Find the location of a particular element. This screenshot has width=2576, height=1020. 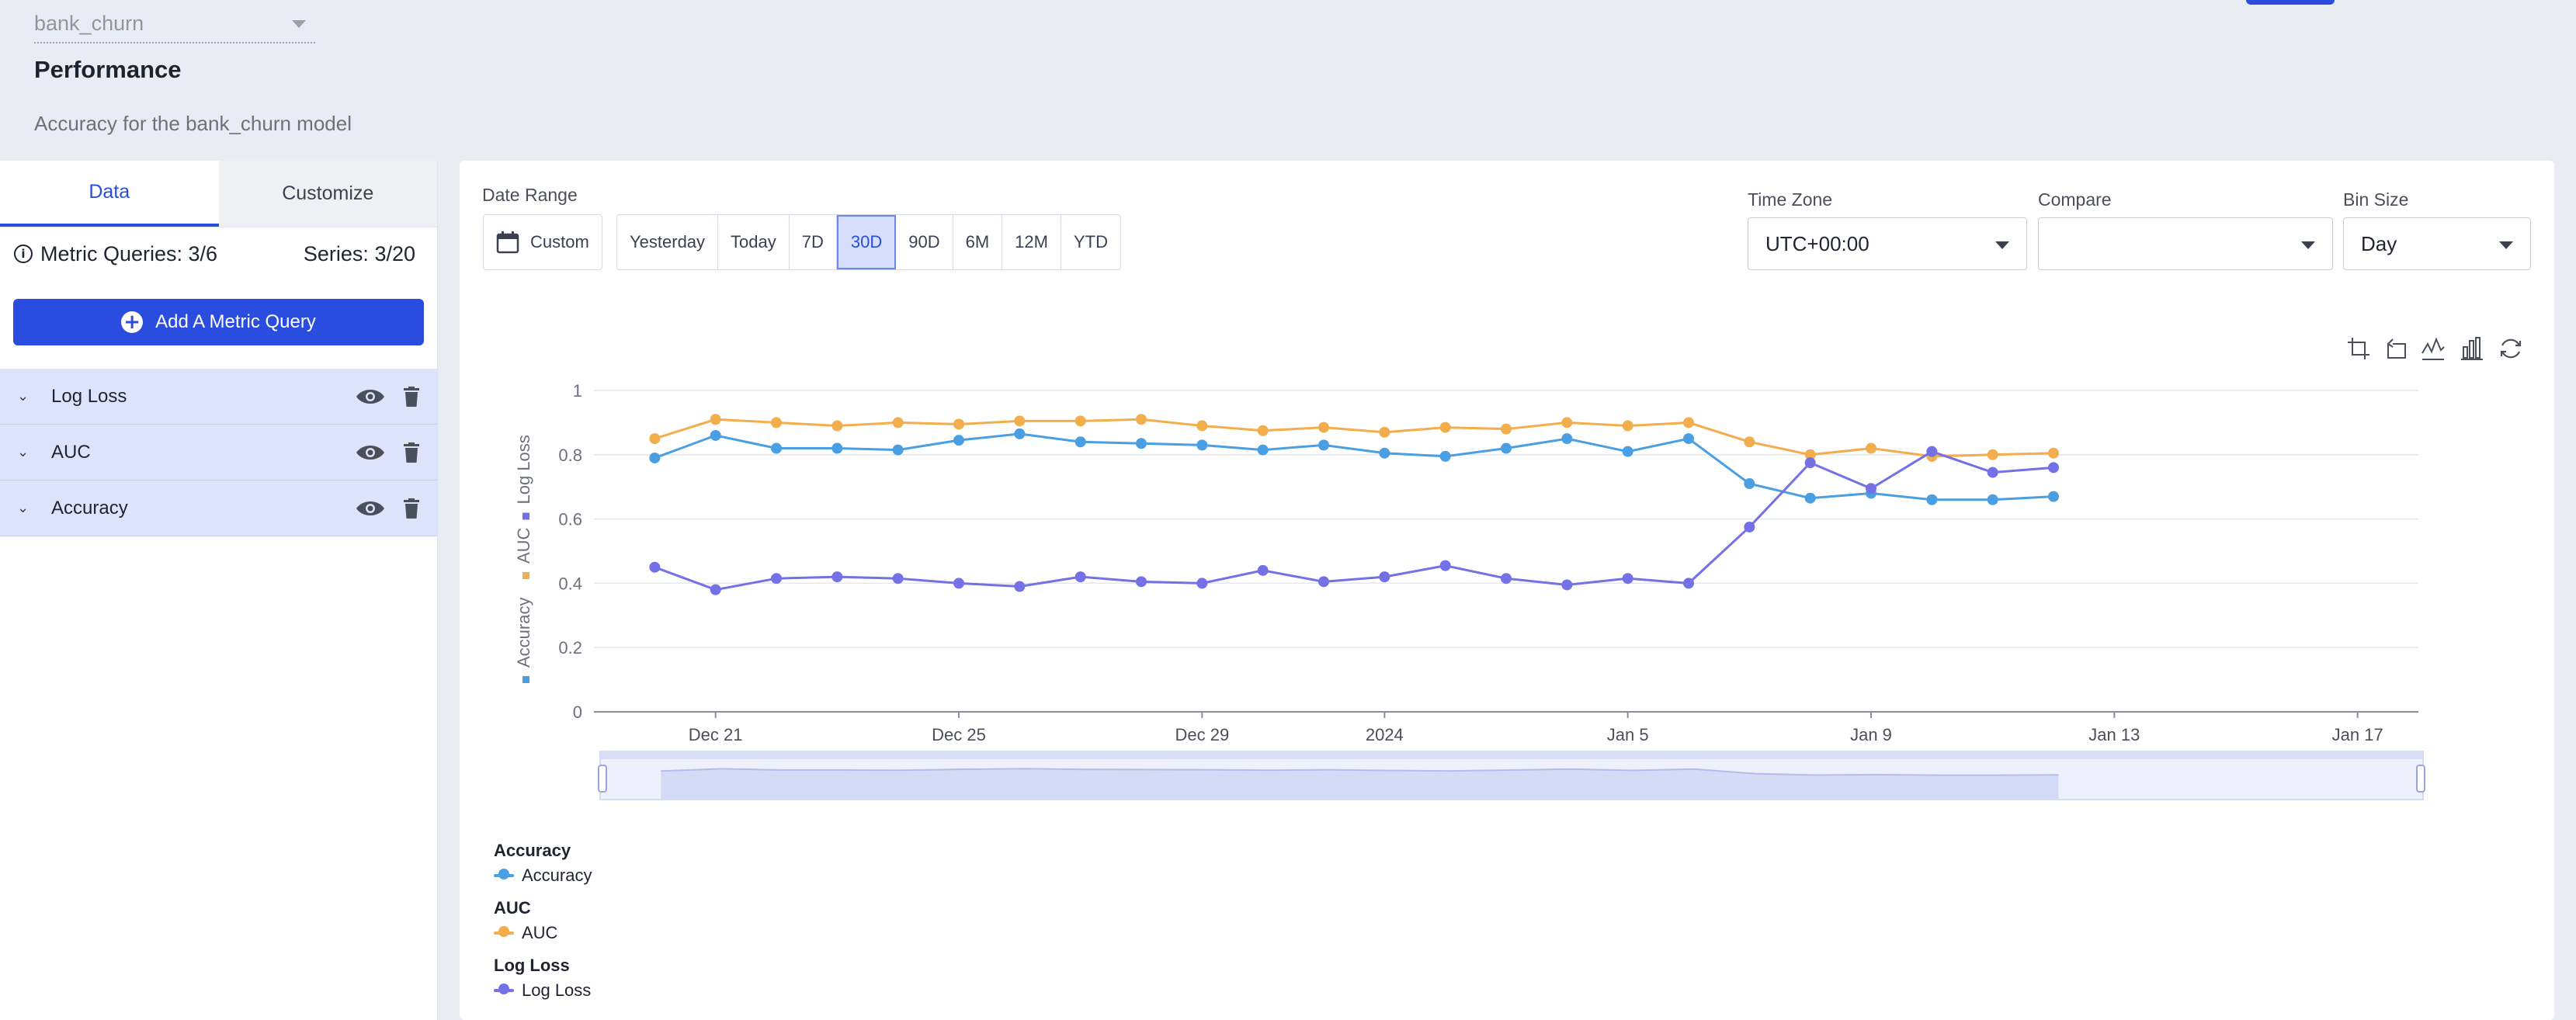

legend-label: AUC is located at coordinates (540, 932).